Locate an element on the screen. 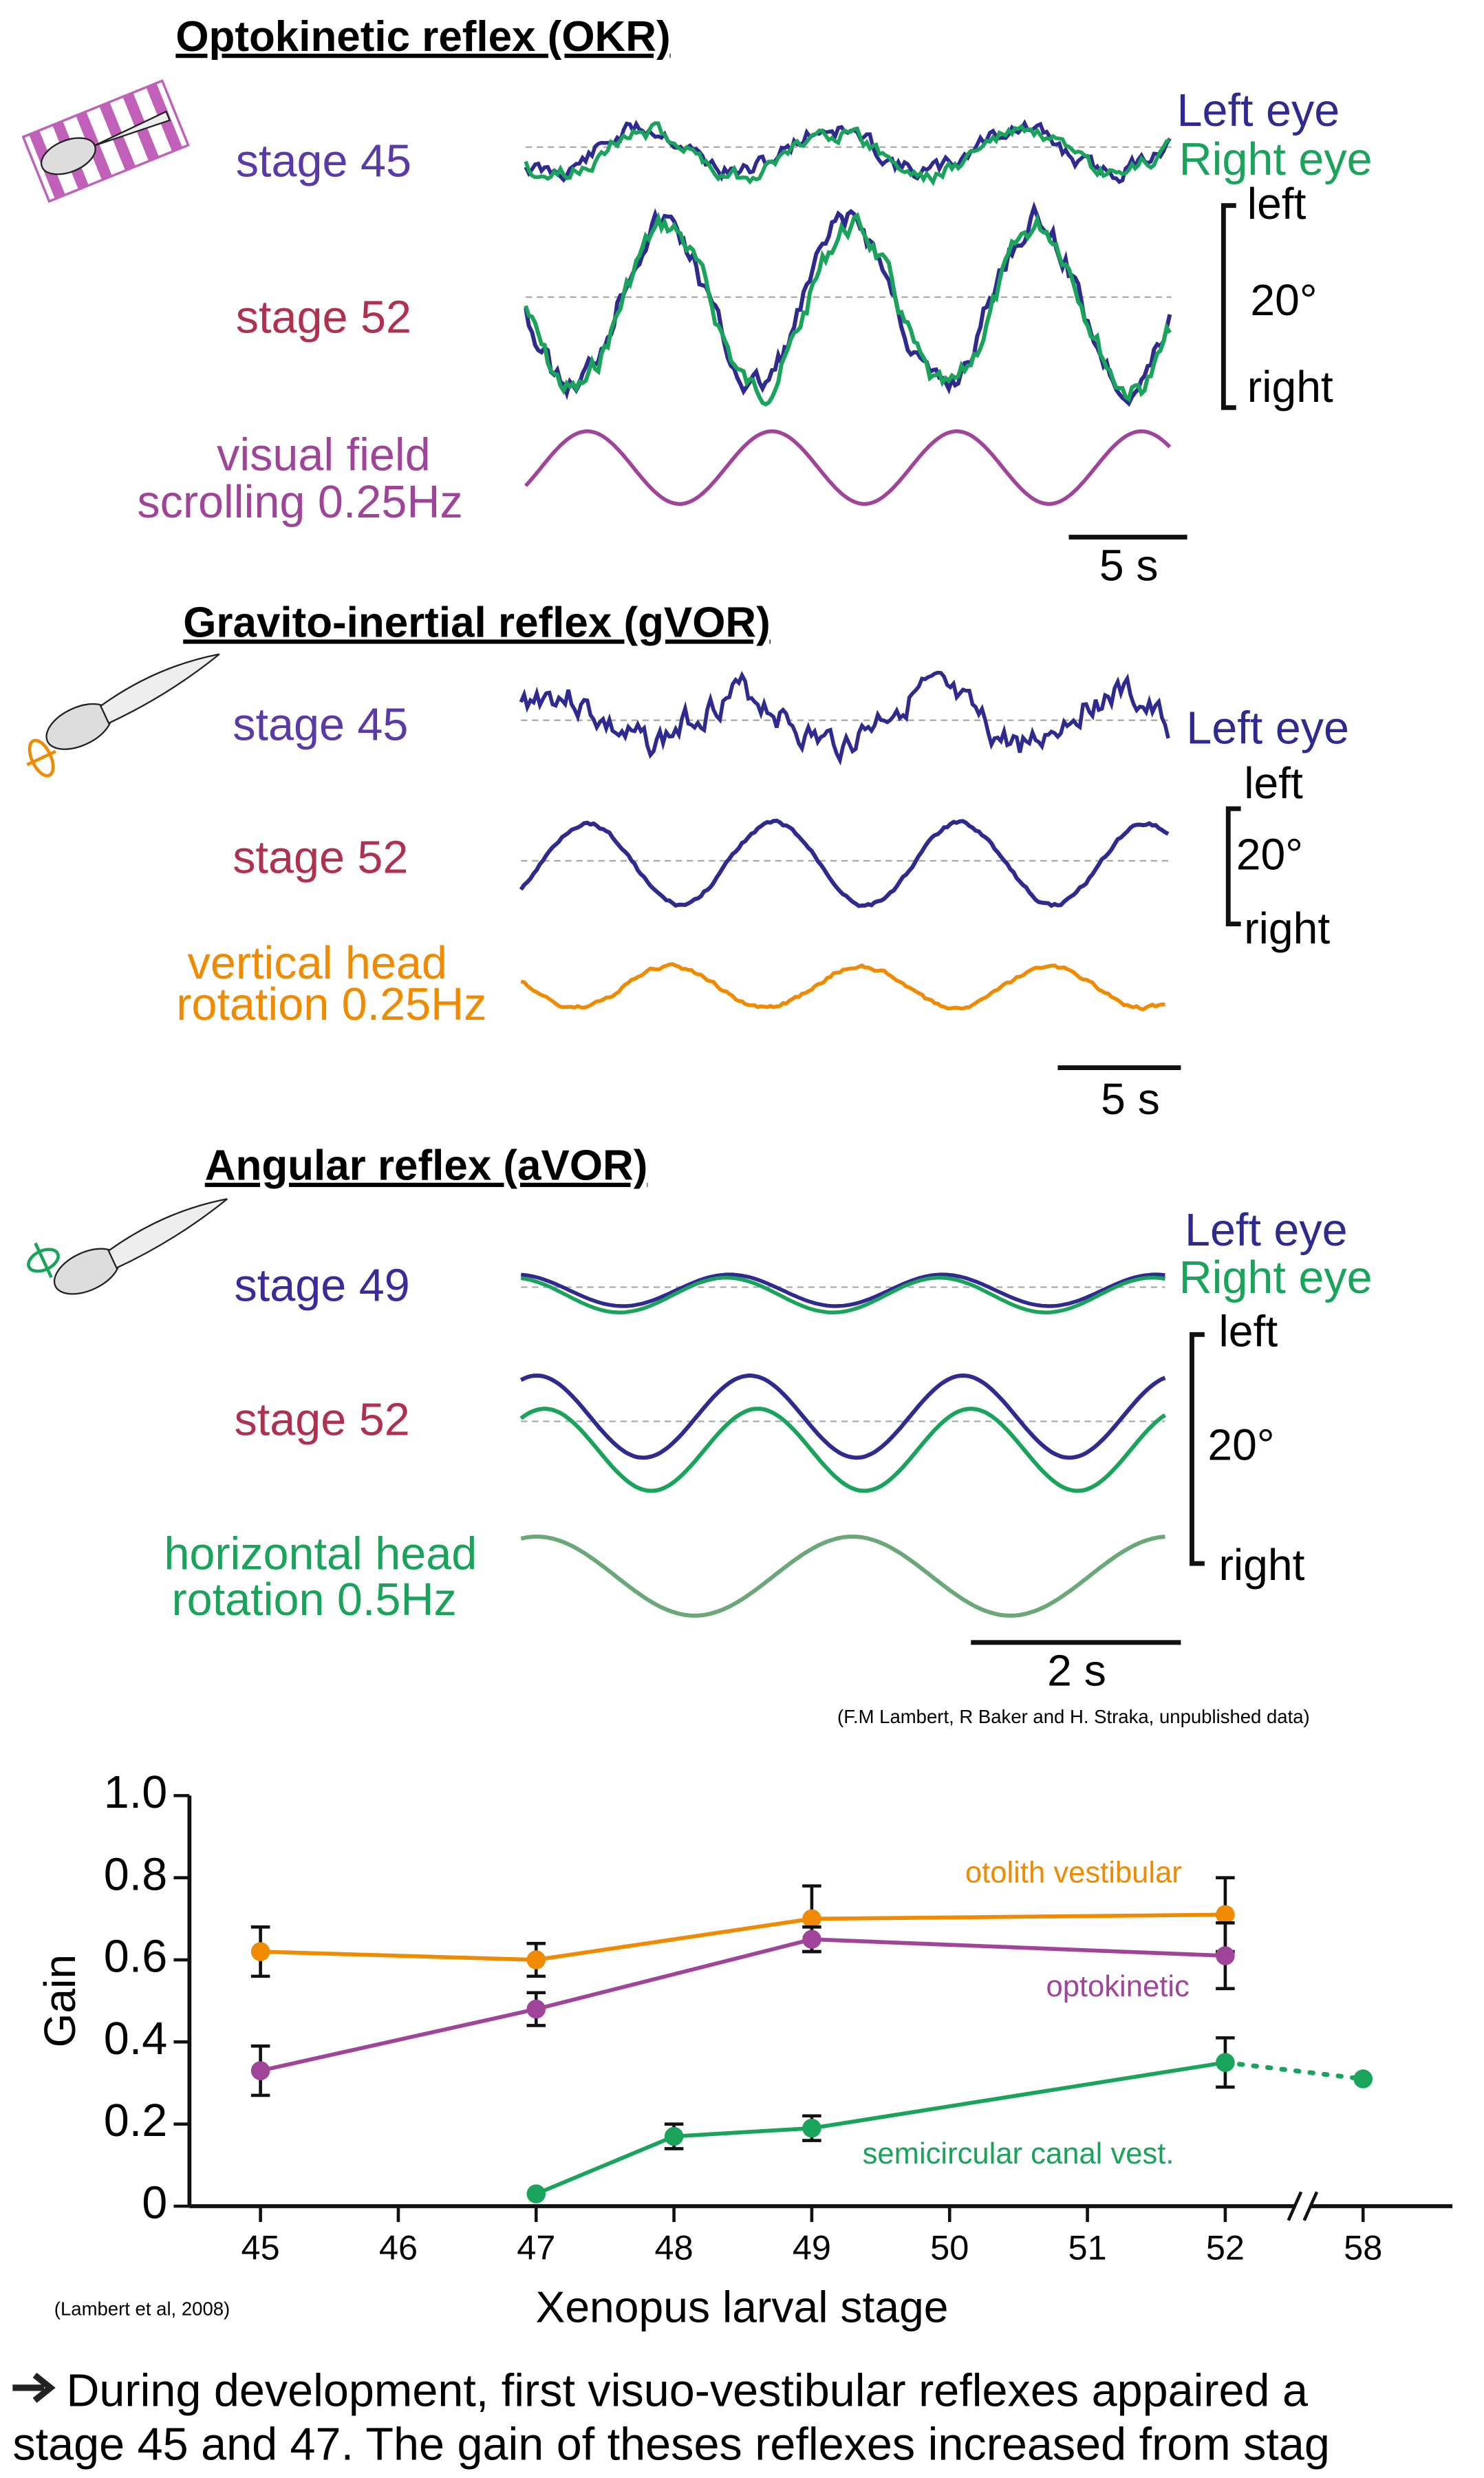 This screenshot has height=2478, width=1484. axis-break is located at coordinates (1303, 2206).